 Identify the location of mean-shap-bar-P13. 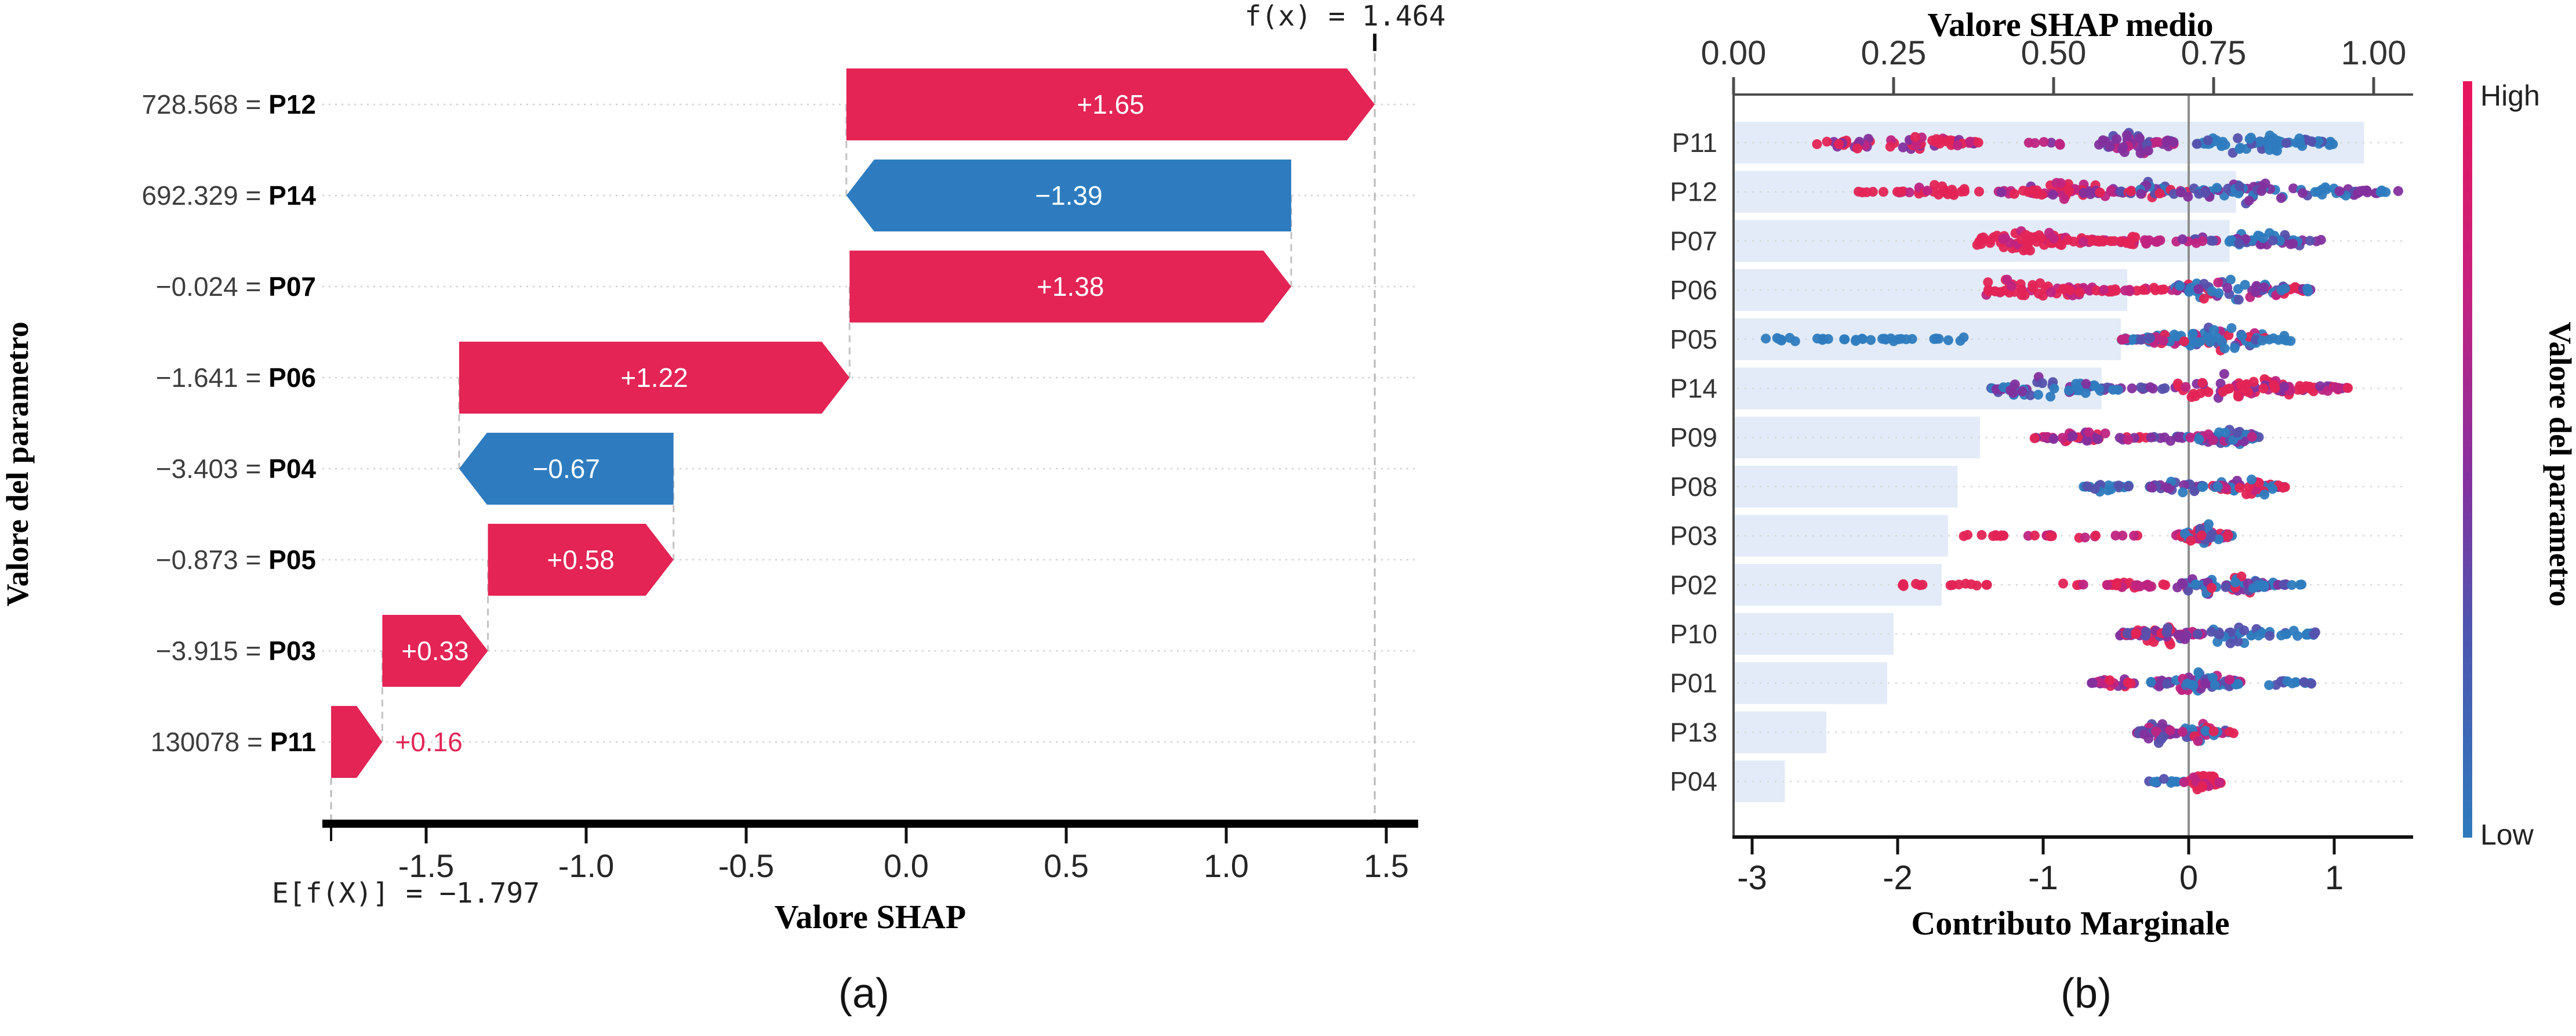
(1780, 732).